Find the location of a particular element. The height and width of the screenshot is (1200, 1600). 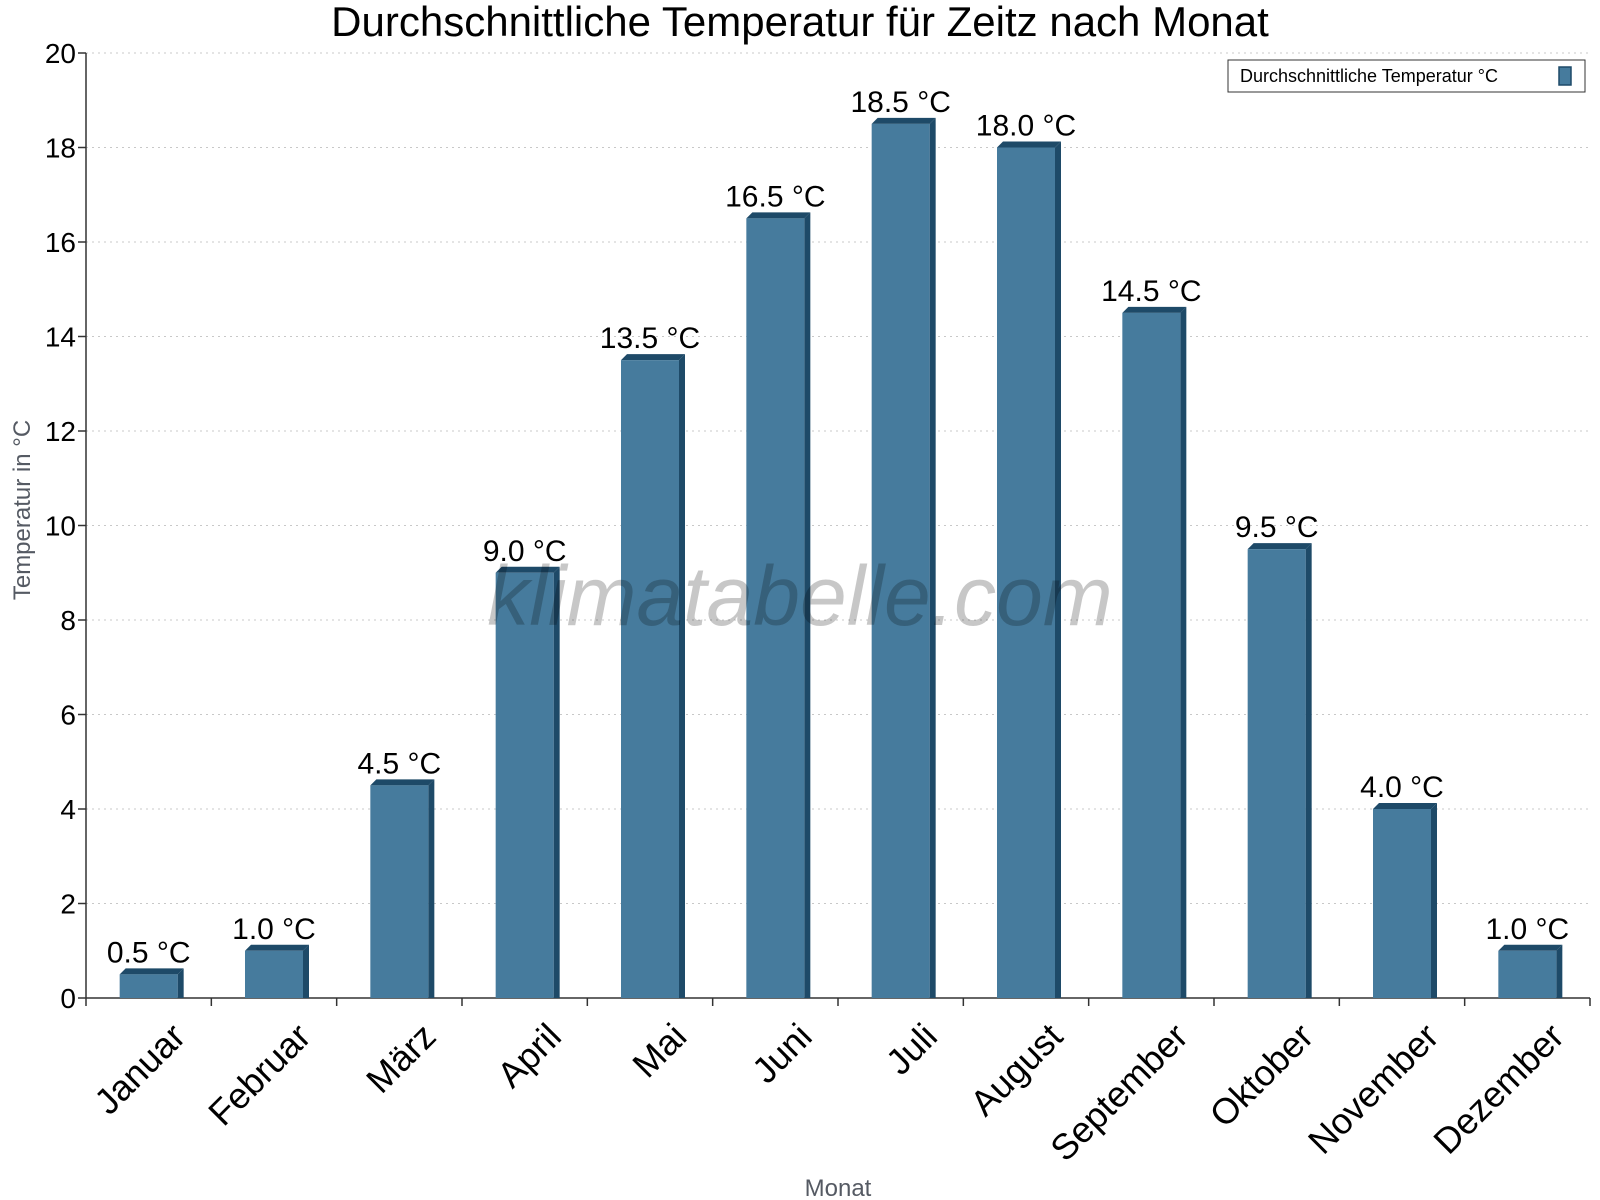

bar-mai is located at coordinates (653, 676).